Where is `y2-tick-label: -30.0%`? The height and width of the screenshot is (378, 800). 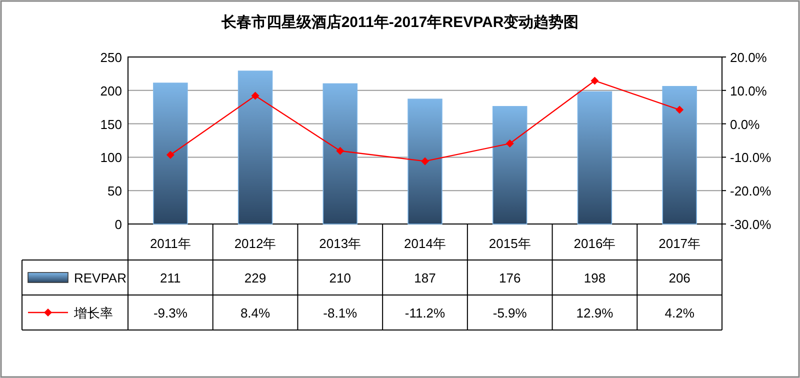 y2-tick-label: -30.0% is located at coordinates (751, 224).